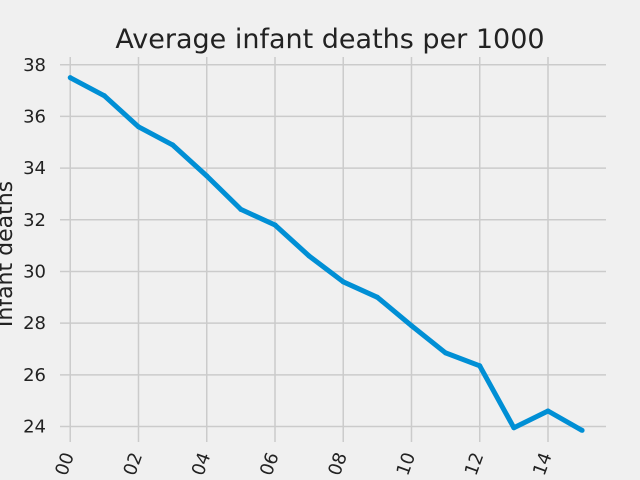  Describe the element at coordinates (407, 464) in the screenshot. I see `x-tick-label: 10` at that location.